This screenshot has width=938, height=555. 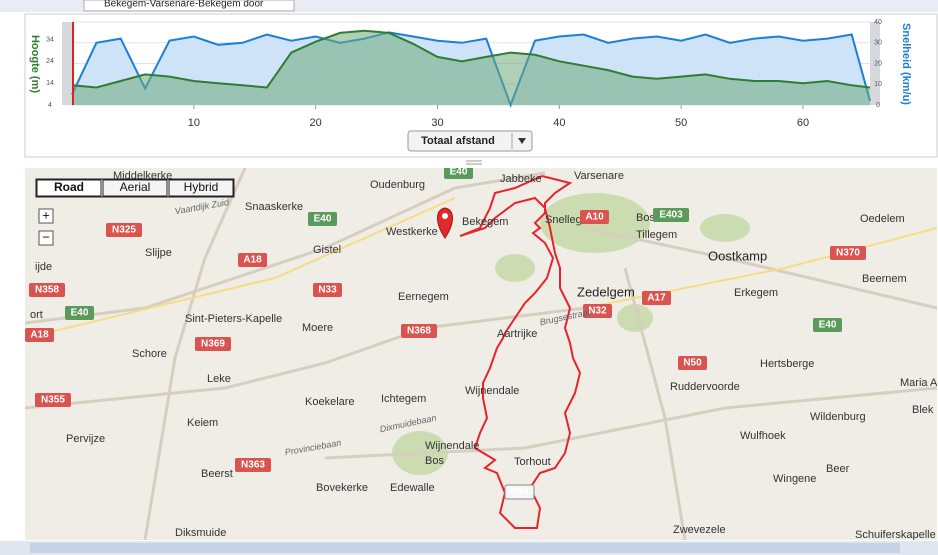 I want to click on place-label: Ichtegem, so click(x=403, y=399).